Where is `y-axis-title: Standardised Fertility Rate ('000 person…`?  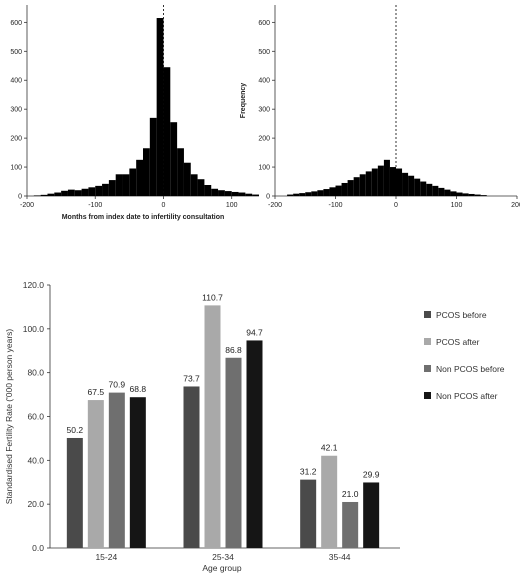
y-axis-title: Standardised Fertility Rate ('000 person… is located at coordinates (9, 417).